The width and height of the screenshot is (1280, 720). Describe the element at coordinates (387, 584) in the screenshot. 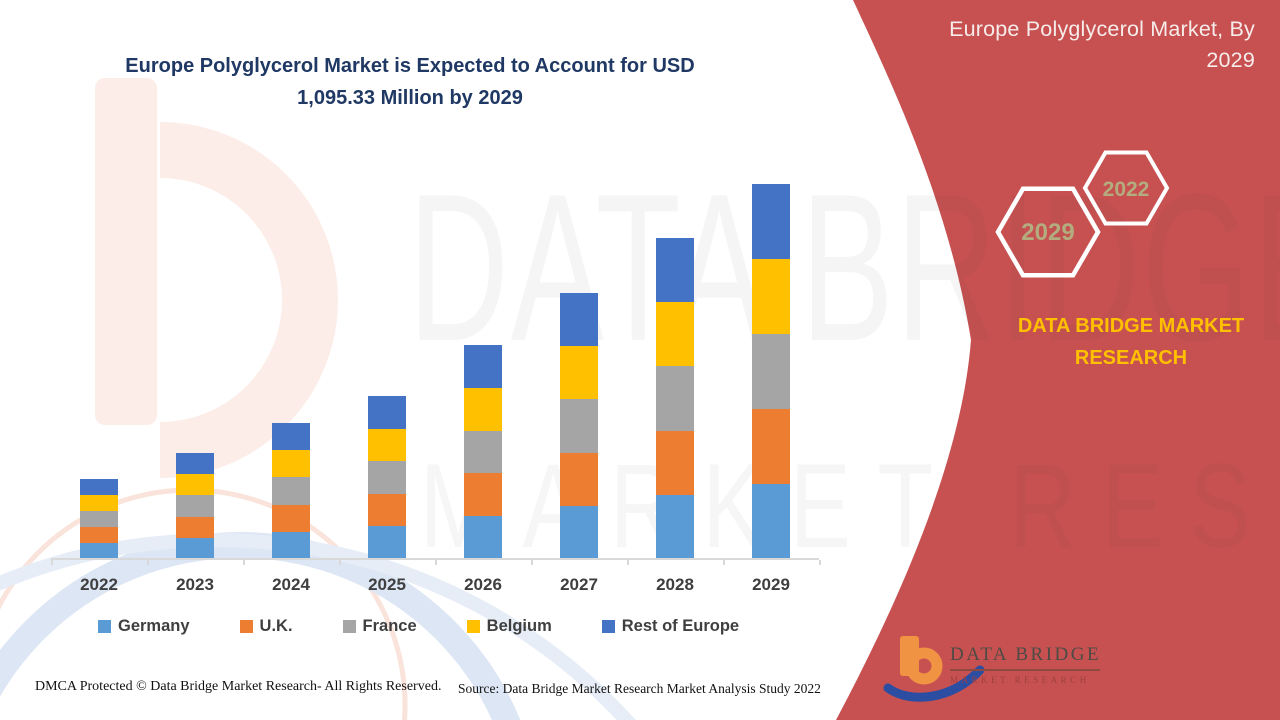

I see `axis-label-2025: 2025` at that location.